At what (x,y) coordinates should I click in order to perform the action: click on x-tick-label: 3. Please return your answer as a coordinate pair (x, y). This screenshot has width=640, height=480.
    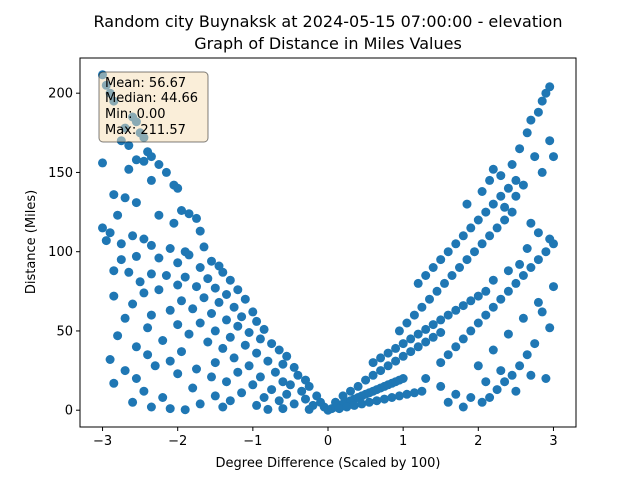
    Looking at the image, I should click on (553, 441).